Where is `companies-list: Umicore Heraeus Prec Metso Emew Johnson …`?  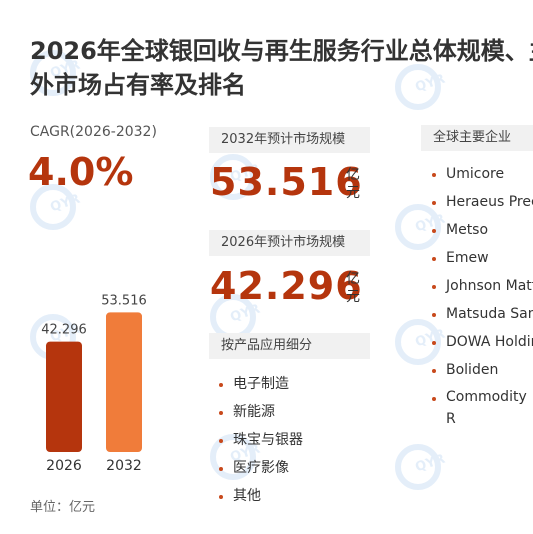
companies-list: Umicore Heraeus Prec Metso Emew Johnson … is located at coordinates (482, 294).